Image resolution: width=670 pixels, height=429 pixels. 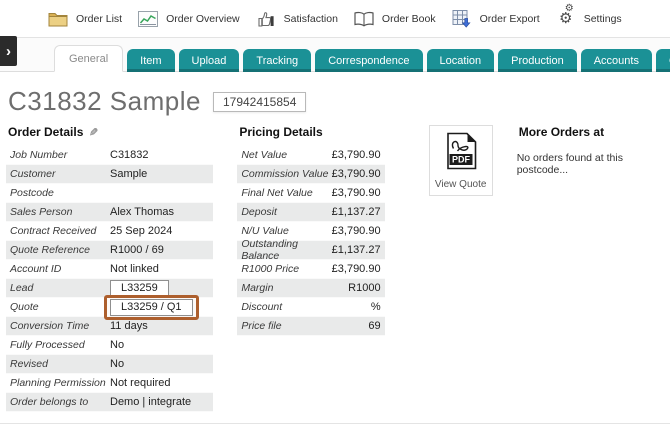 I want to click on quote-link: L33259 / Q1, so click(x=151, y=307).